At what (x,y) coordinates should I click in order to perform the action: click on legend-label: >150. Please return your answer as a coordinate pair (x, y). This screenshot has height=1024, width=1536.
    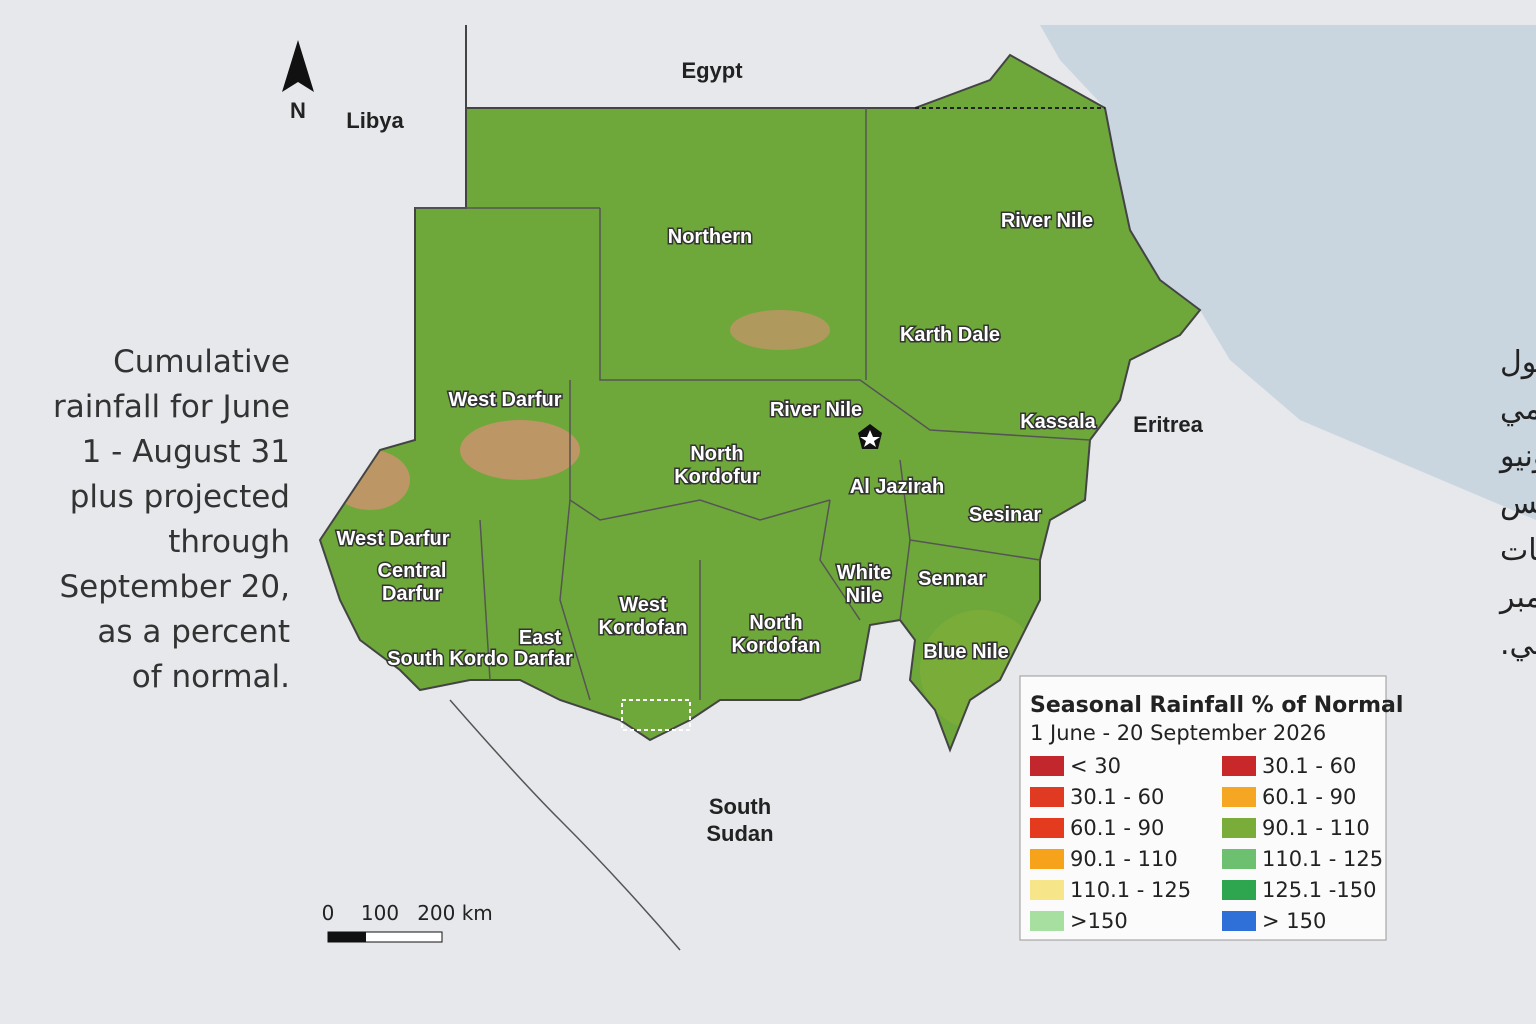
    Looking at the image, I should click on (1099, 921).